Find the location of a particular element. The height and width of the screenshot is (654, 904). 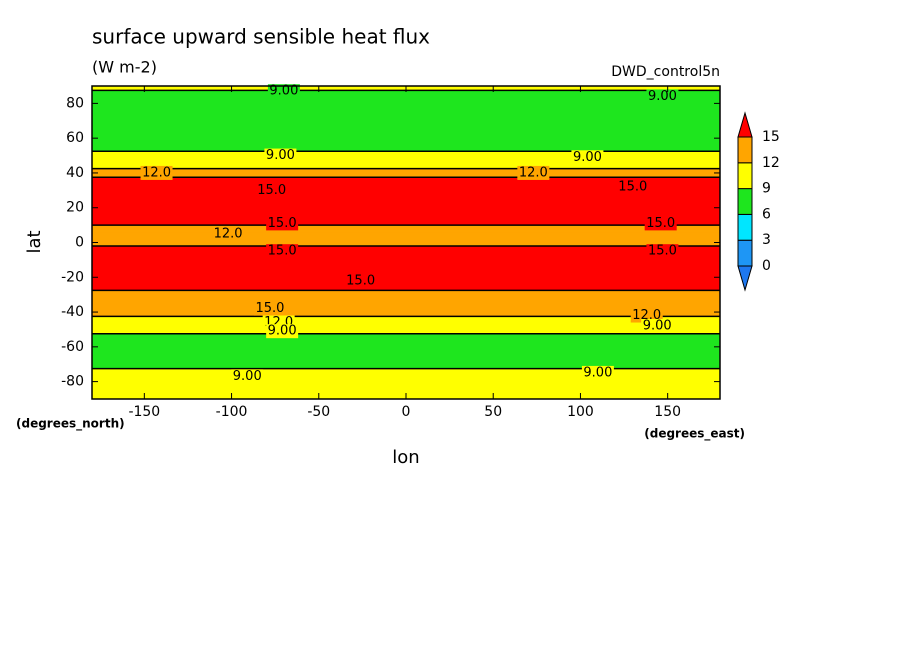

x-tick-label: -100 is located at coordinates (232, 412).